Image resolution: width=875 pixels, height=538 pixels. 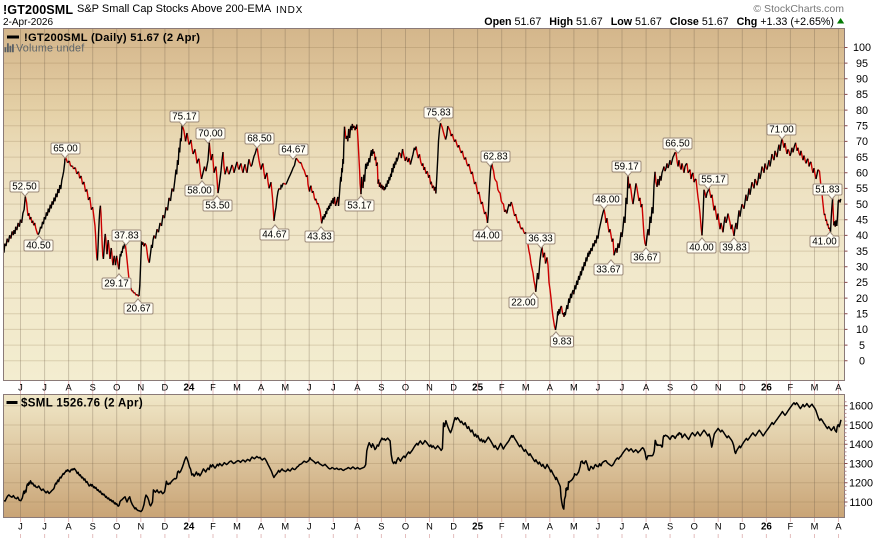 What do you see at coordinates (126, 236) in the screenshot?
I see `svg-text: 37.83` at bounding box center [126, 236].